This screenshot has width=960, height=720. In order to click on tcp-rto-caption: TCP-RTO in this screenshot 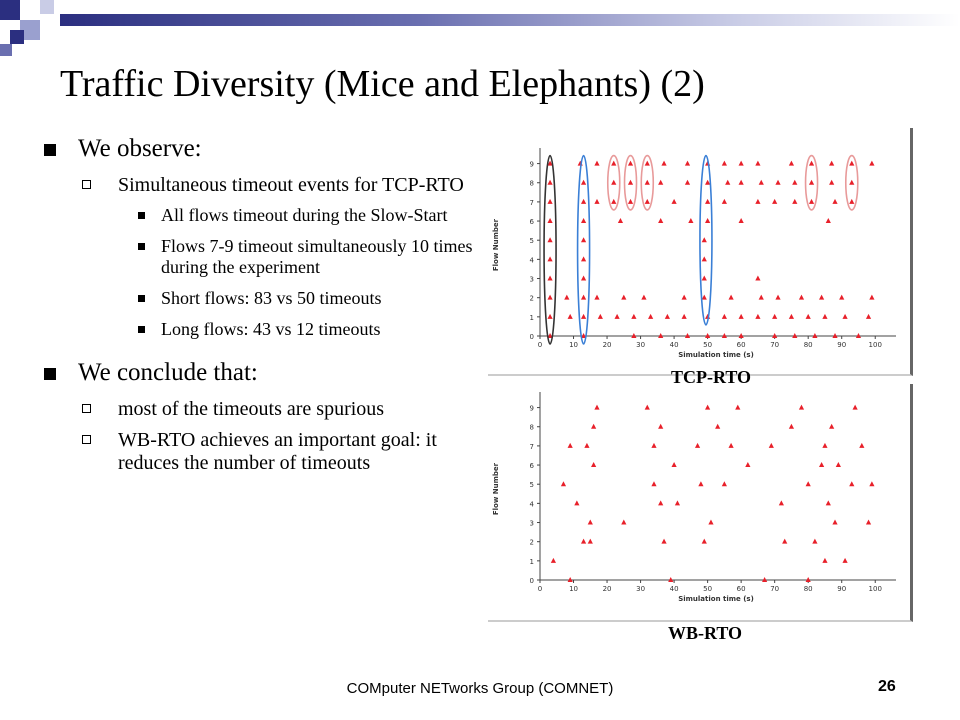, I will do `click(711, 377)`.